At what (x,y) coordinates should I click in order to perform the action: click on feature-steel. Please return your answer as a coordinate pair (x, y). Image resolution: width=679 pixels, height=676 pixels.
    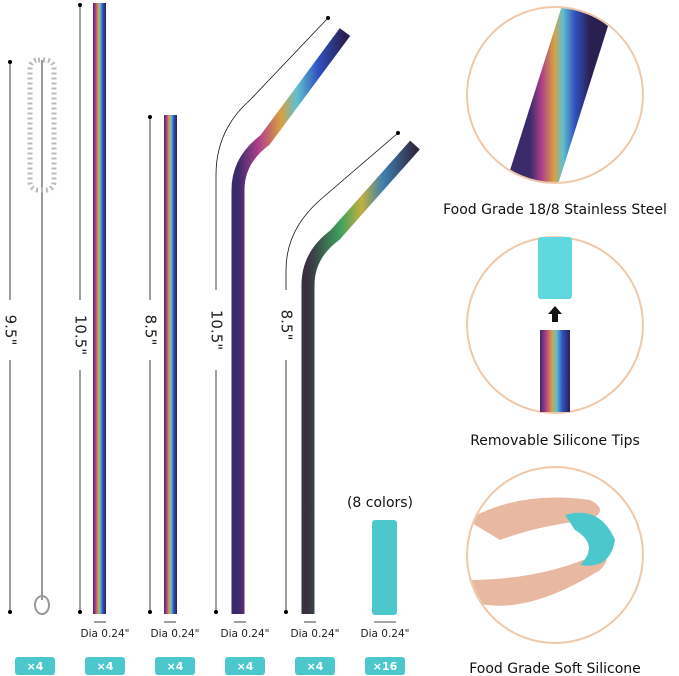
    Looking at the image, I should click on (555, 95).